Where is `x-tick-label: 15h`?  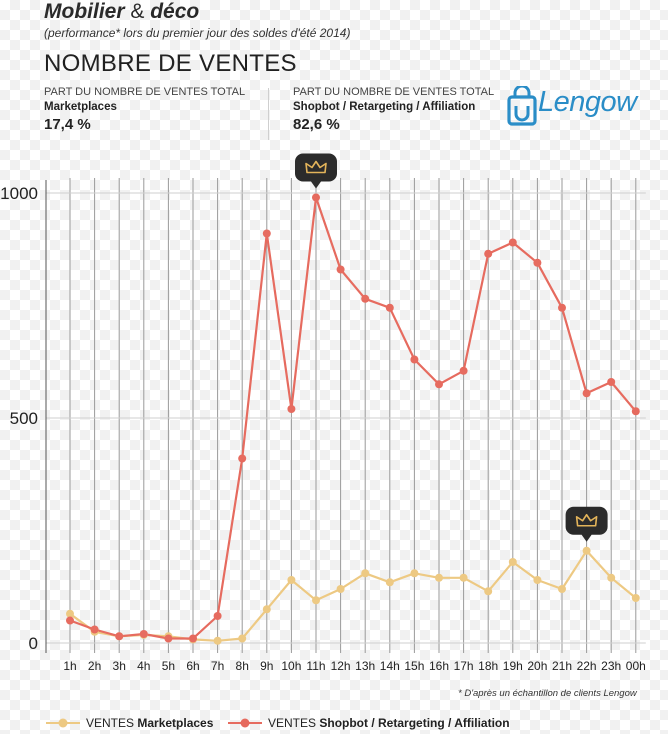
x-tick-label: 15h is located at coordinates (414, 666).